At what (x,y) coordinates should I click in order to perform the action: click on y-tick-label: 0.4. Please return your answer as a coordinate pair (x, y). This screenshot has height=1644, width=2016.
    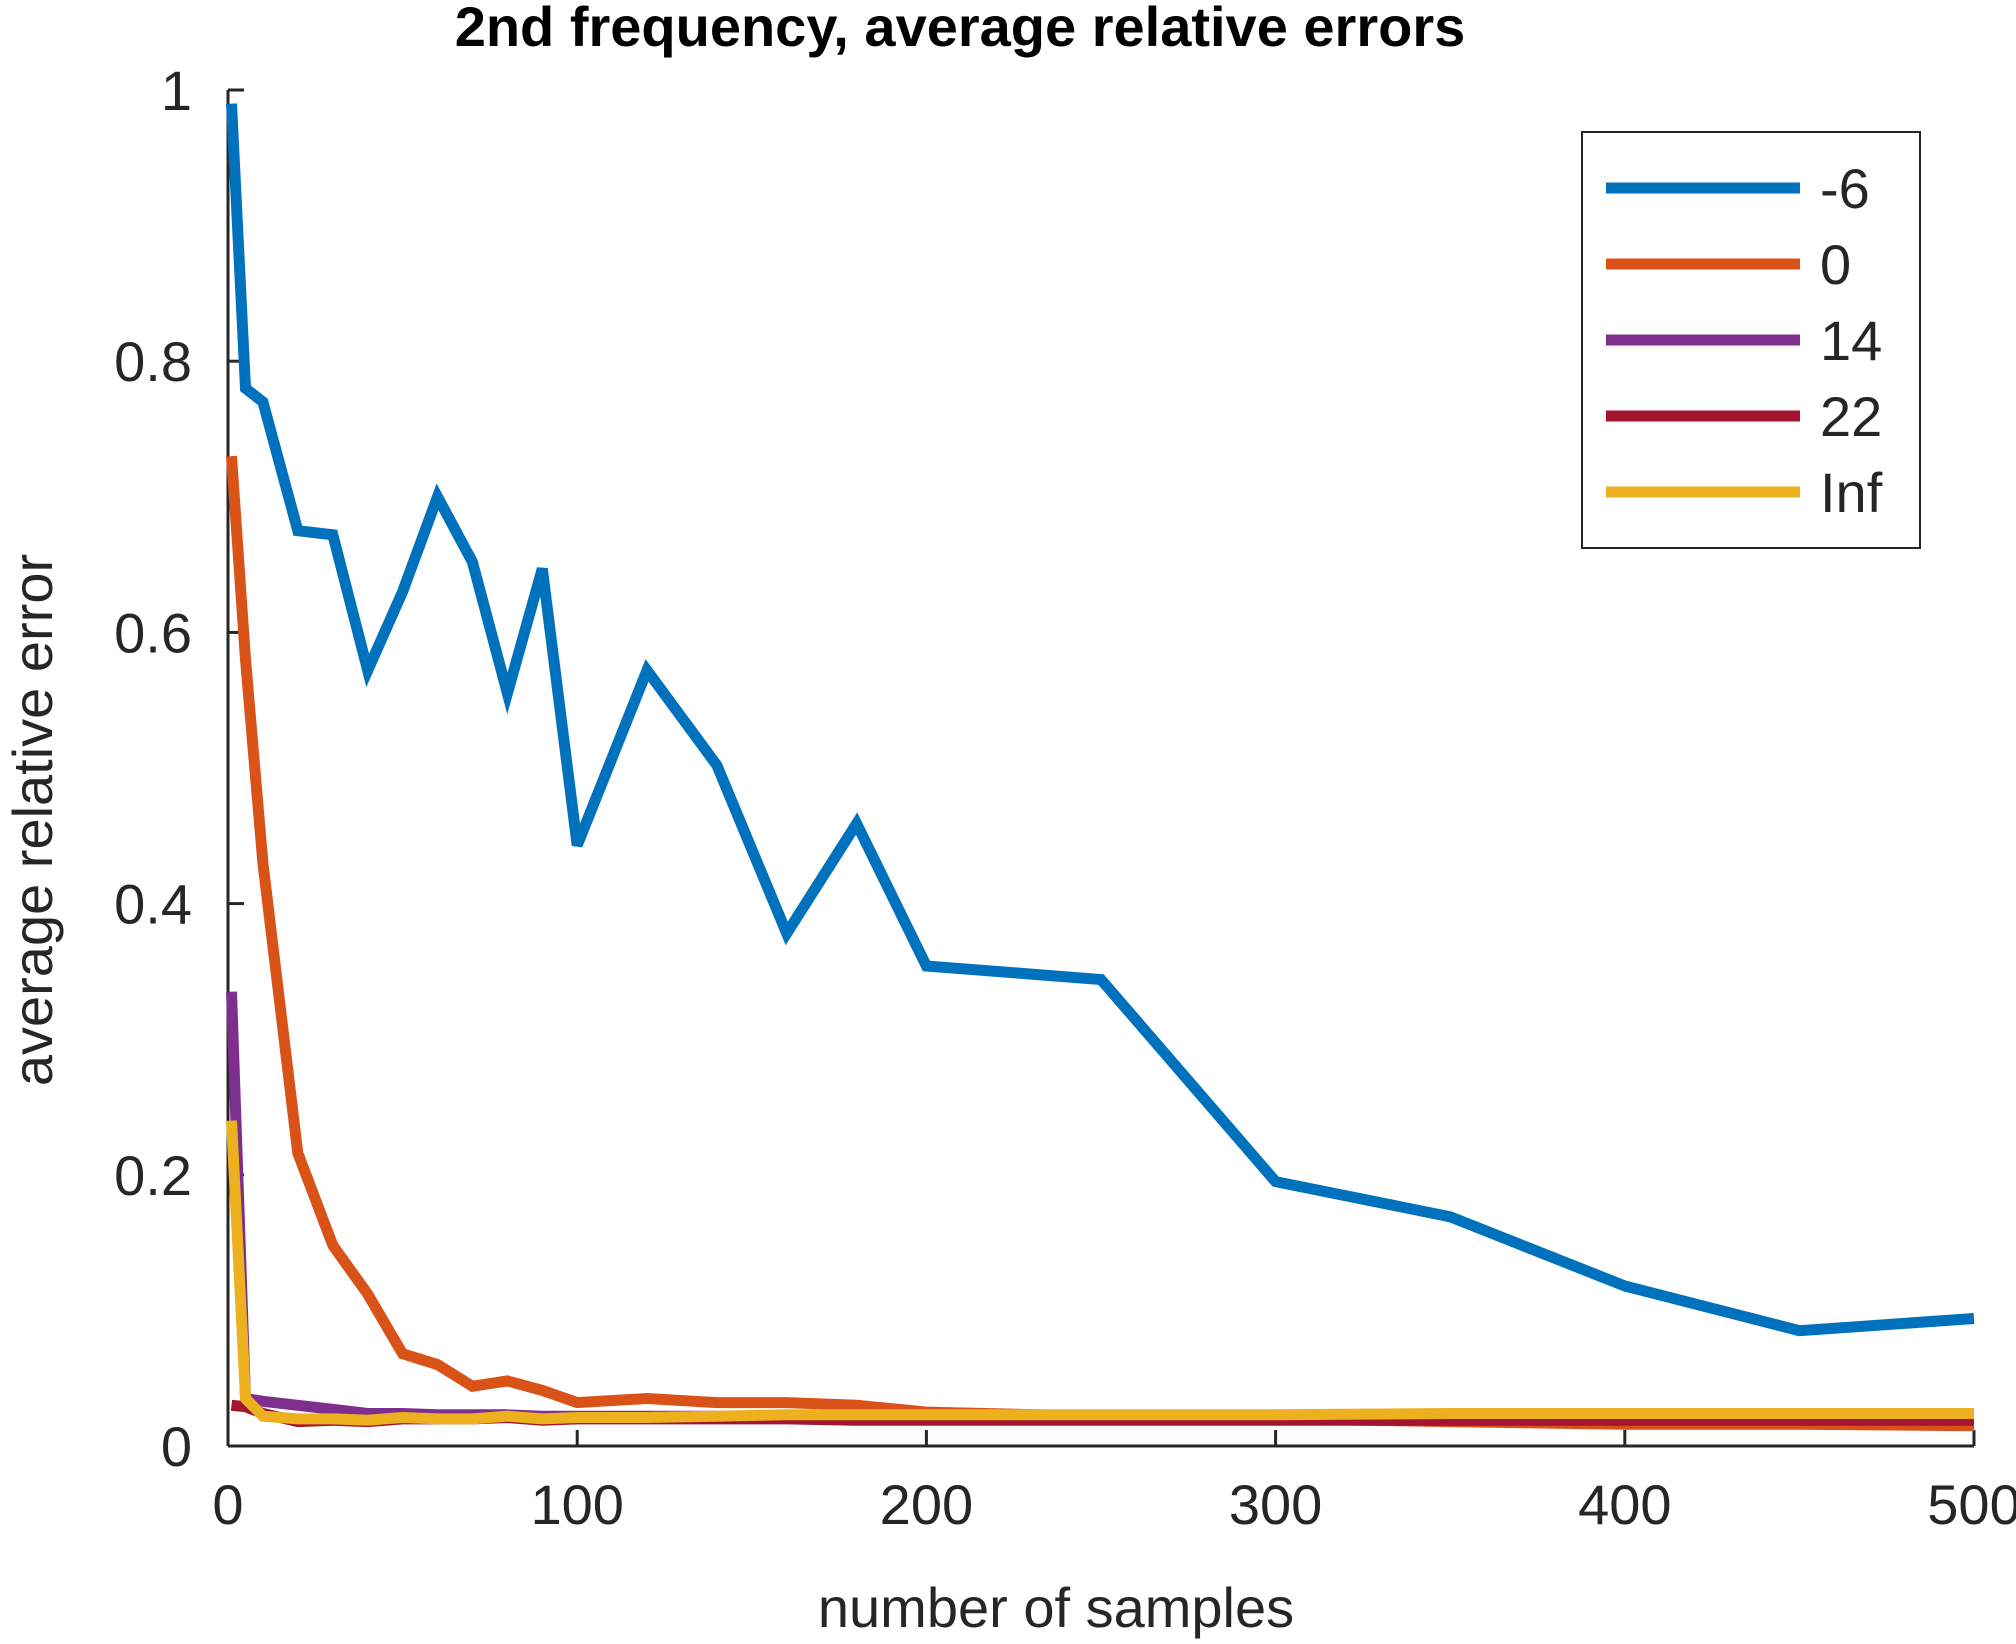
    Looking at the image, I should click on (153, 904).